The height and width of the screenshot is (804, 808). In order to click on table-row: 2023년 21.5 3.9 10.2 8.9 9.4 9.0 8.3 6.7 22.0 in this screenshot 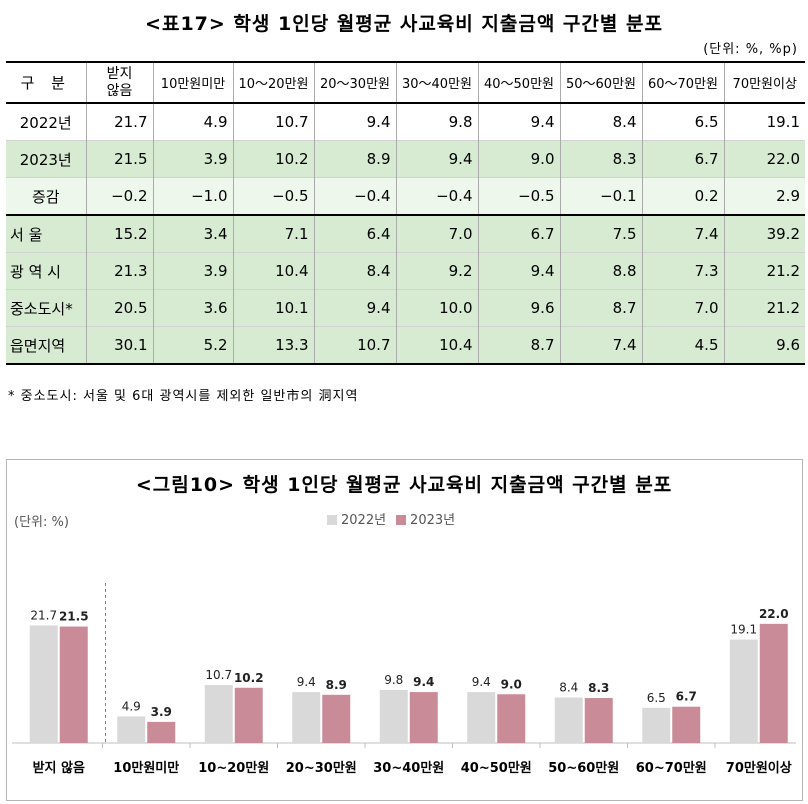, I will do `click(405, 159)`.